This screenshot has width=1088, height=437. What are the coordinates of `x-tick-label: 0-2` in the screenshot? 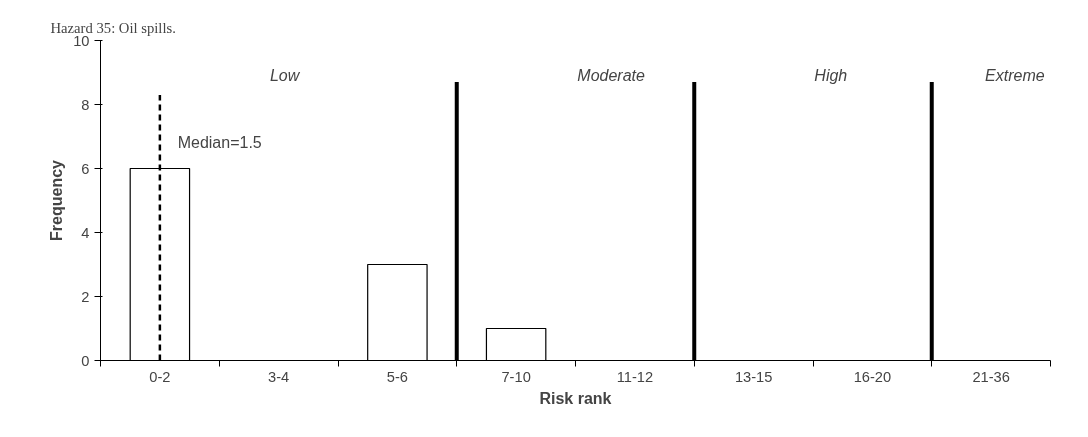 It's located at (160, 376).